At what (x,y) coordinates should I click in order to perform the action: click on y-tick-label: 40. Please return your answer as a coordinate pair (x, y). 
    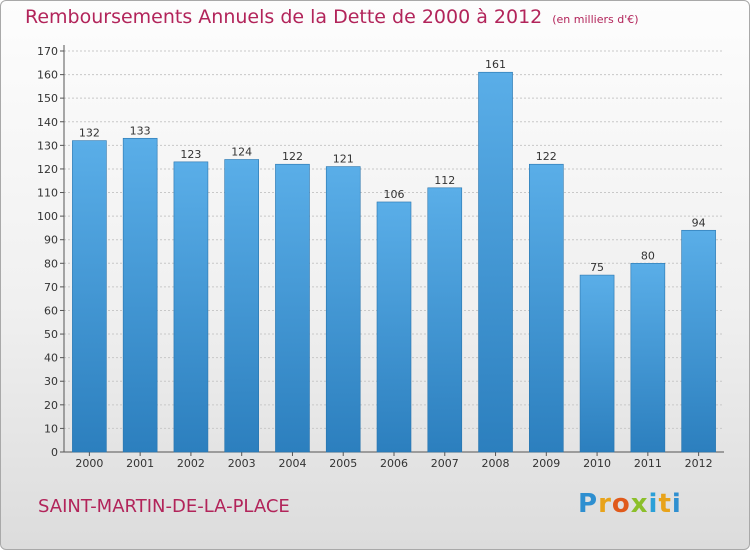
    Looking at the image, I should click on (51, 358).